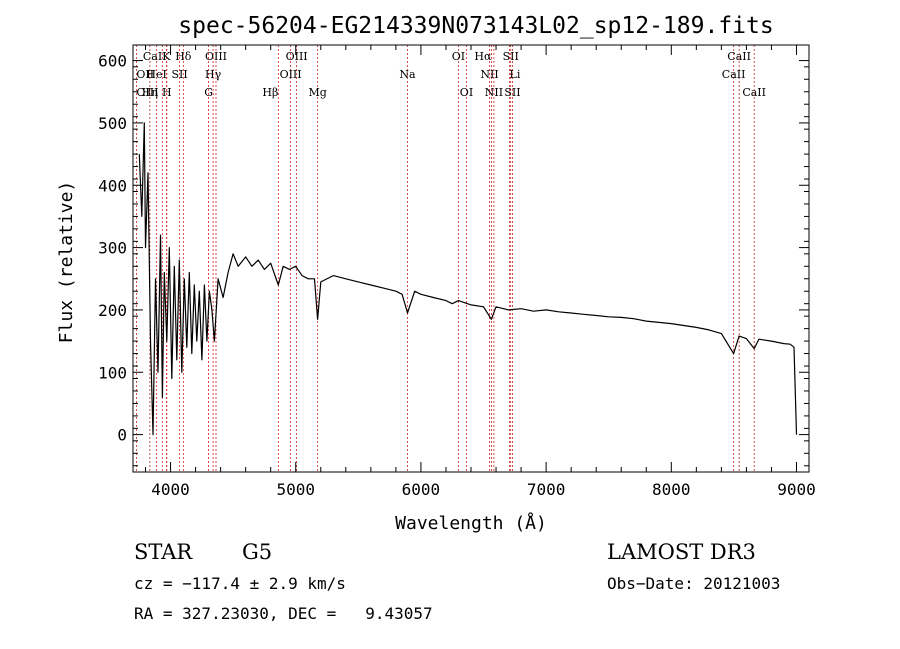 This screenshot has width=900, height=649. Describe the element at coordinates (122, 435) in the screenshot. I see `y-tick-label: 0` at that location.